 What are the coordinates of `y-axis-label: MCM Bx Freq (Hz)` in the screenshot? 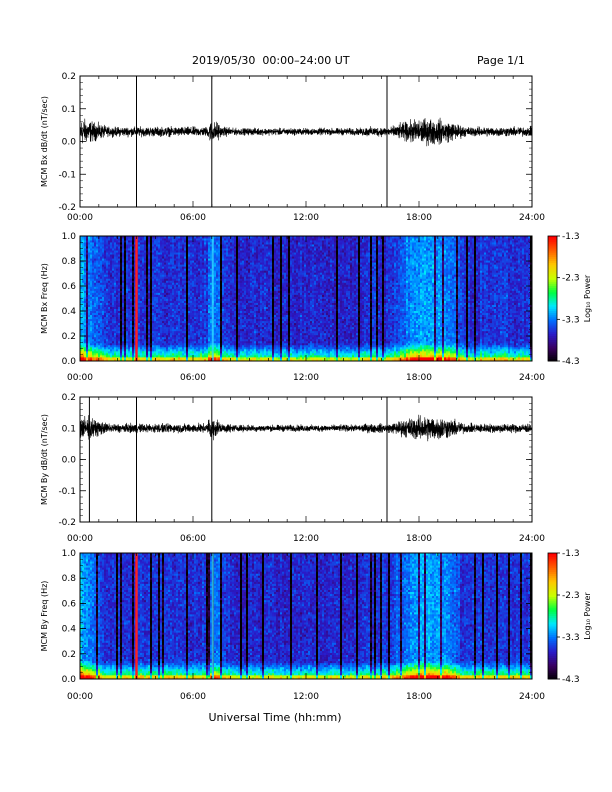 It's located at (44, 298).